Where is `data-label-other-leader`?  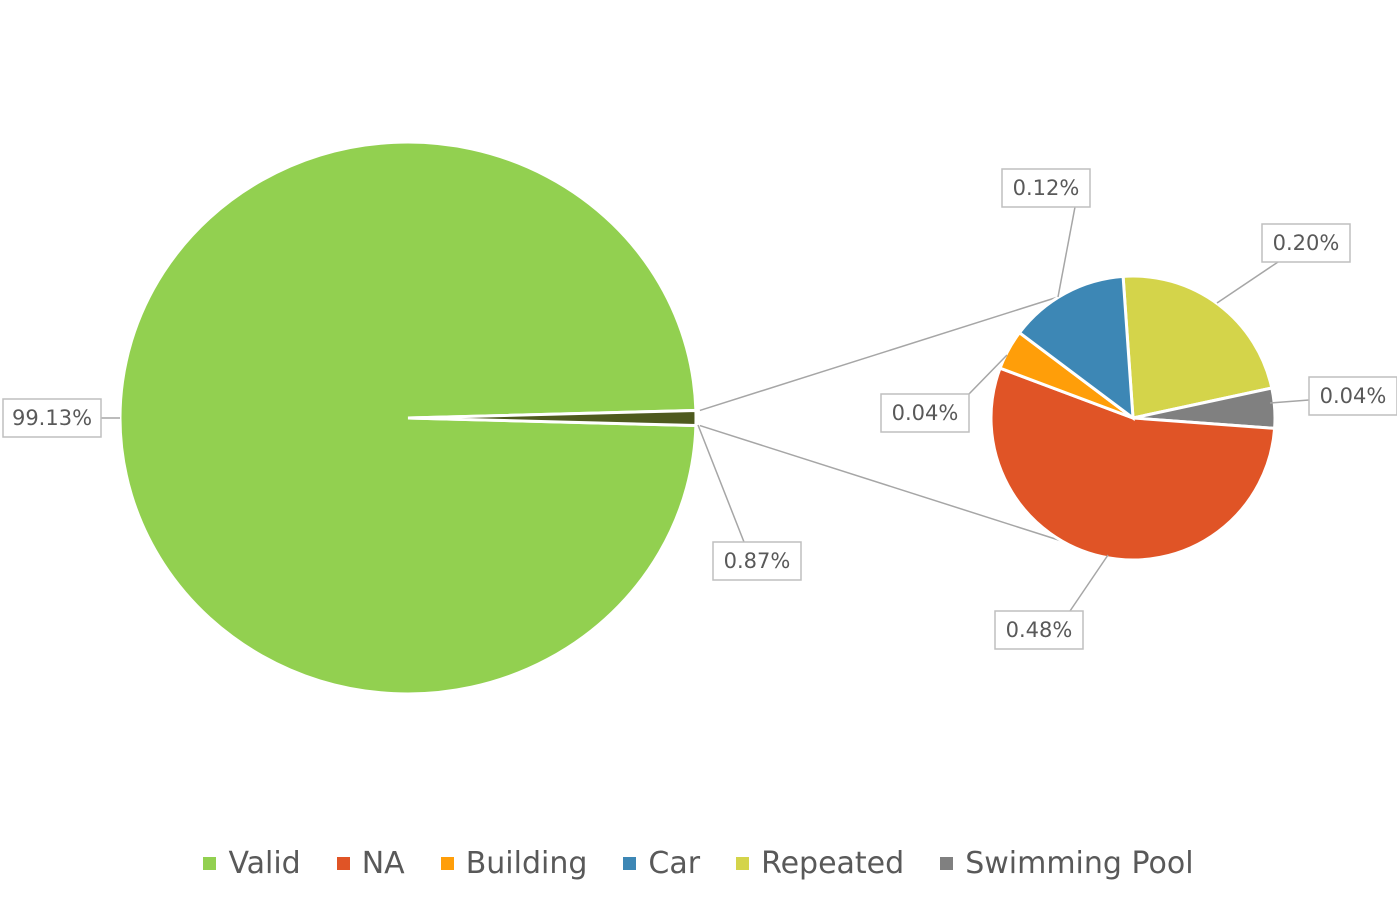
data-label-other-leader is located at coordinates (721, 483).